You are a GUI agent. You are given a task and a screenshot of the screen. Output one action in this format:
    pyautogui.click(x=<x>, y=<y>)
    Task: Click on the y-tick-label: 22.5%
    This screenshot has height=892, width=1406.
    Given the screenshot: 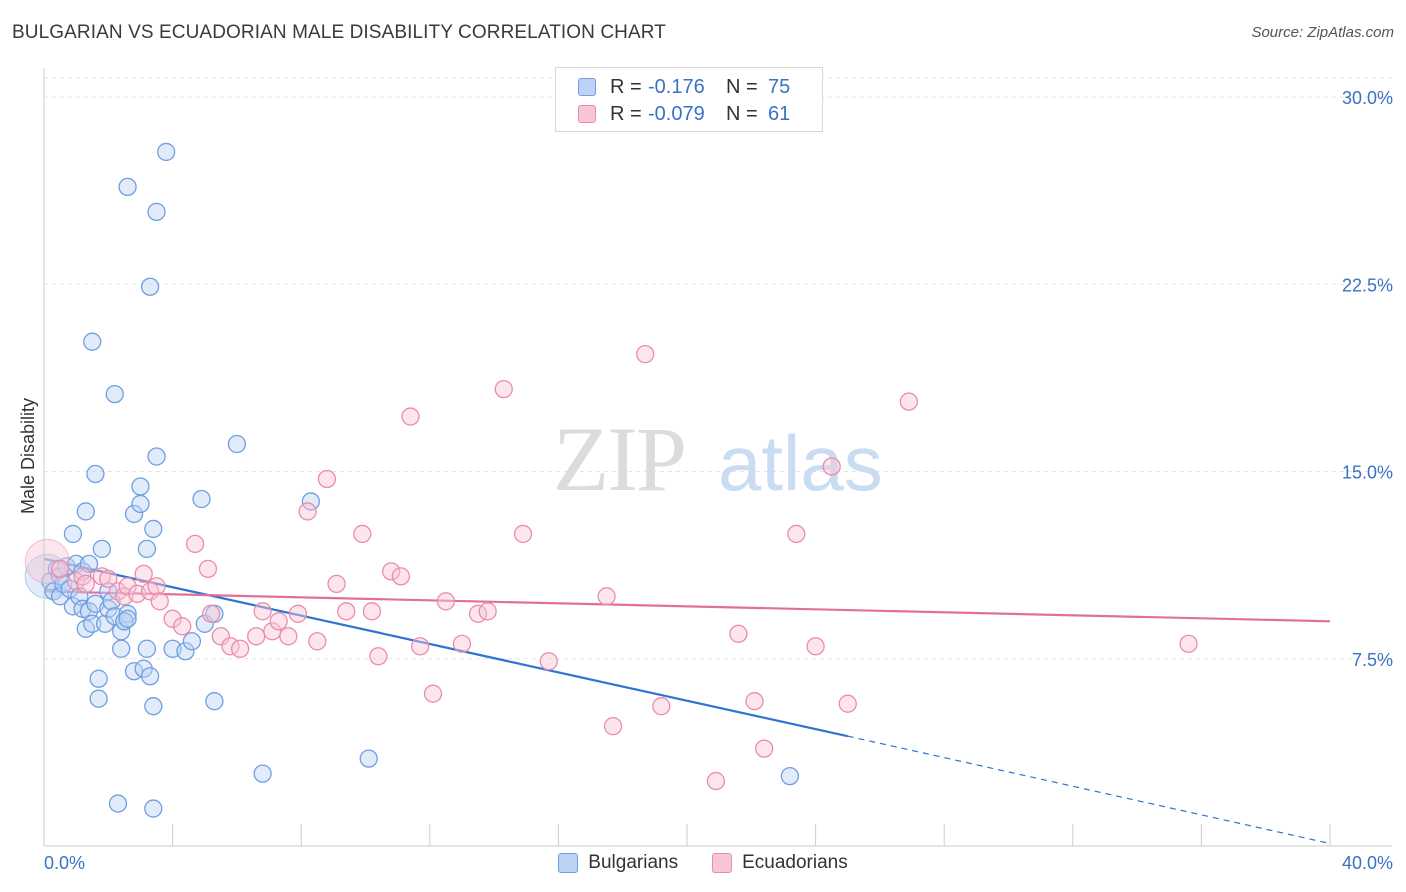 What is the action you would take?
    pyautogui.click(x=1367, y=285)
    